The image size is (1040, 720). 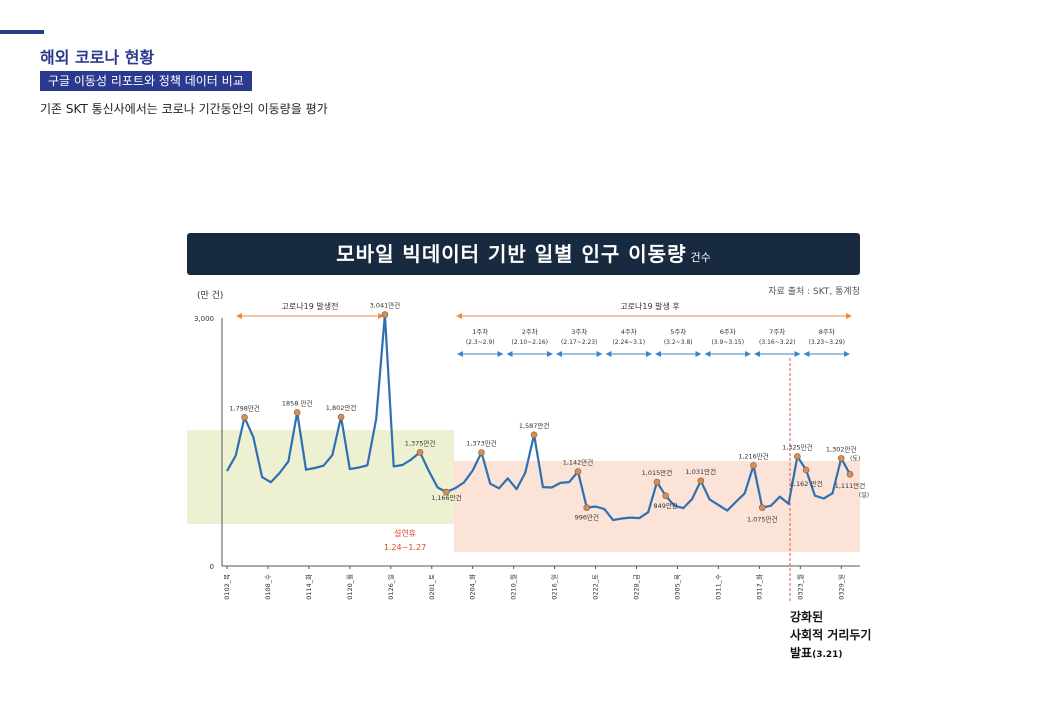 What do you see at coordinates (473, 587) in the screenshot?
I see `x-tick-label: 0204_화` at bounding box center [473, 587].